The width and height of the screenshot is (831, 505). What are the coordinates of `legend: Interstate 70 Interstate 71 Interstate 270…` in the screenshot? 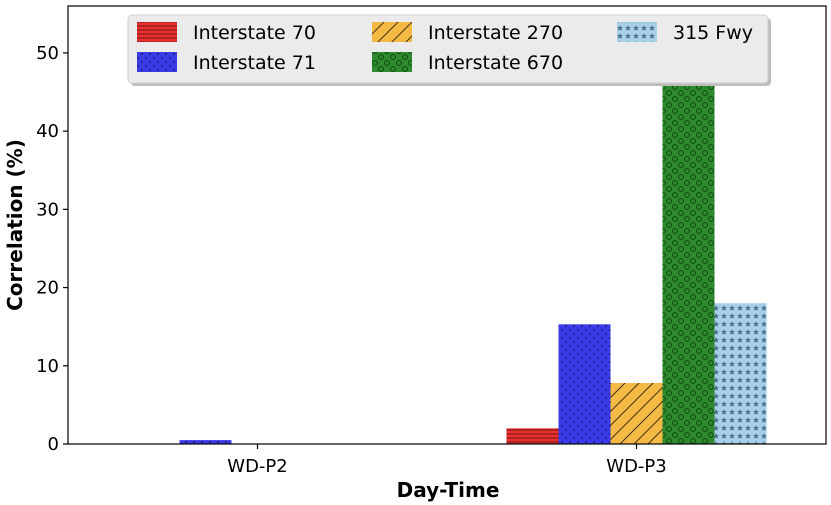 It's located at (449, 50).